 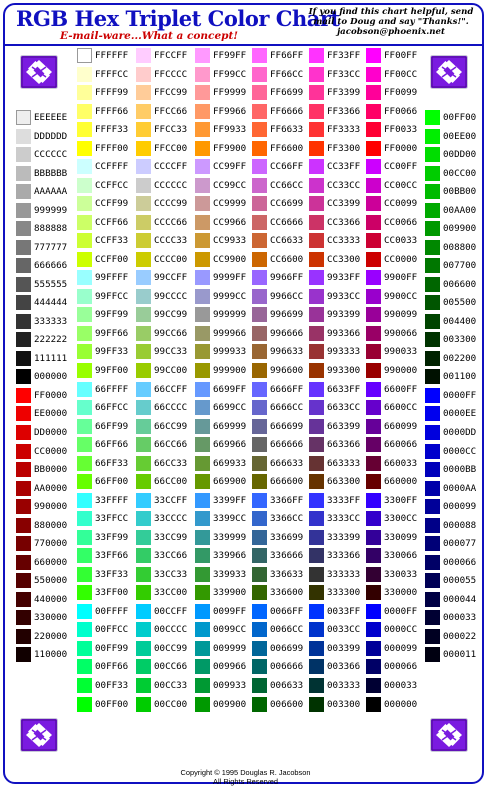 What do you see at coordinates (401, 648) in the screenshot?
I see `hex-label: 000099` at bounding box center [401, 648].